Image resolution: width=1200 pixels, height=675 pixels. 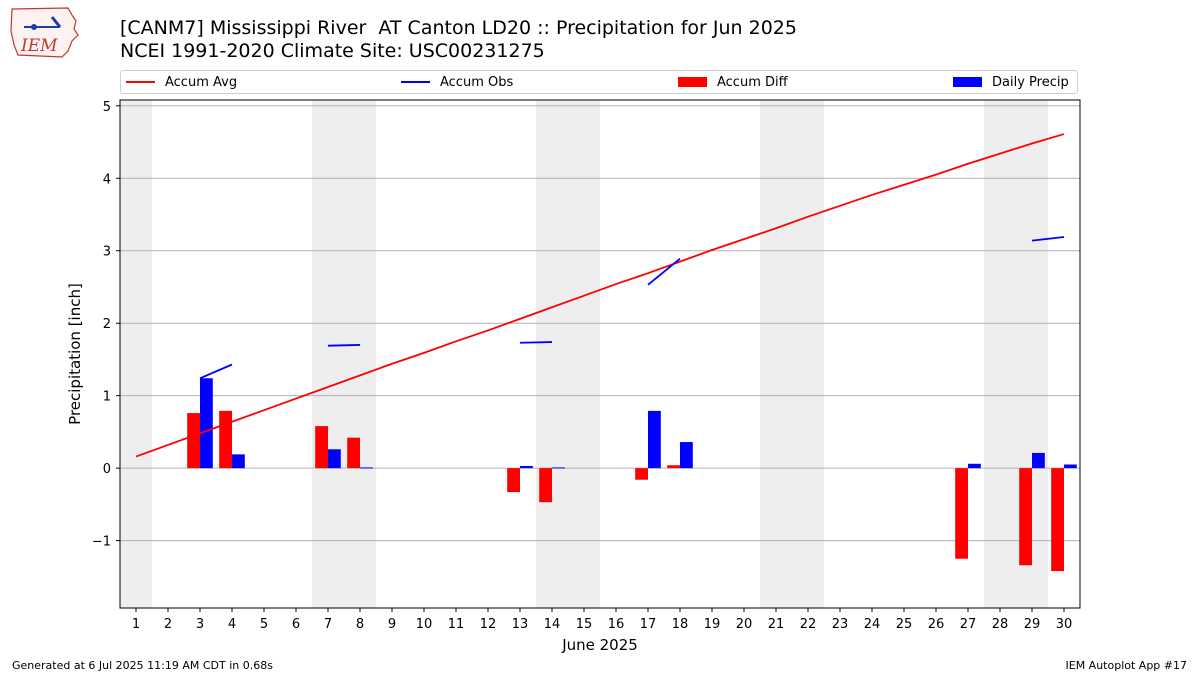 What do you see at coordinates (264, 624) in the screenshot?
I see `x-tick-label: 5` at bounding box center [264, 624].